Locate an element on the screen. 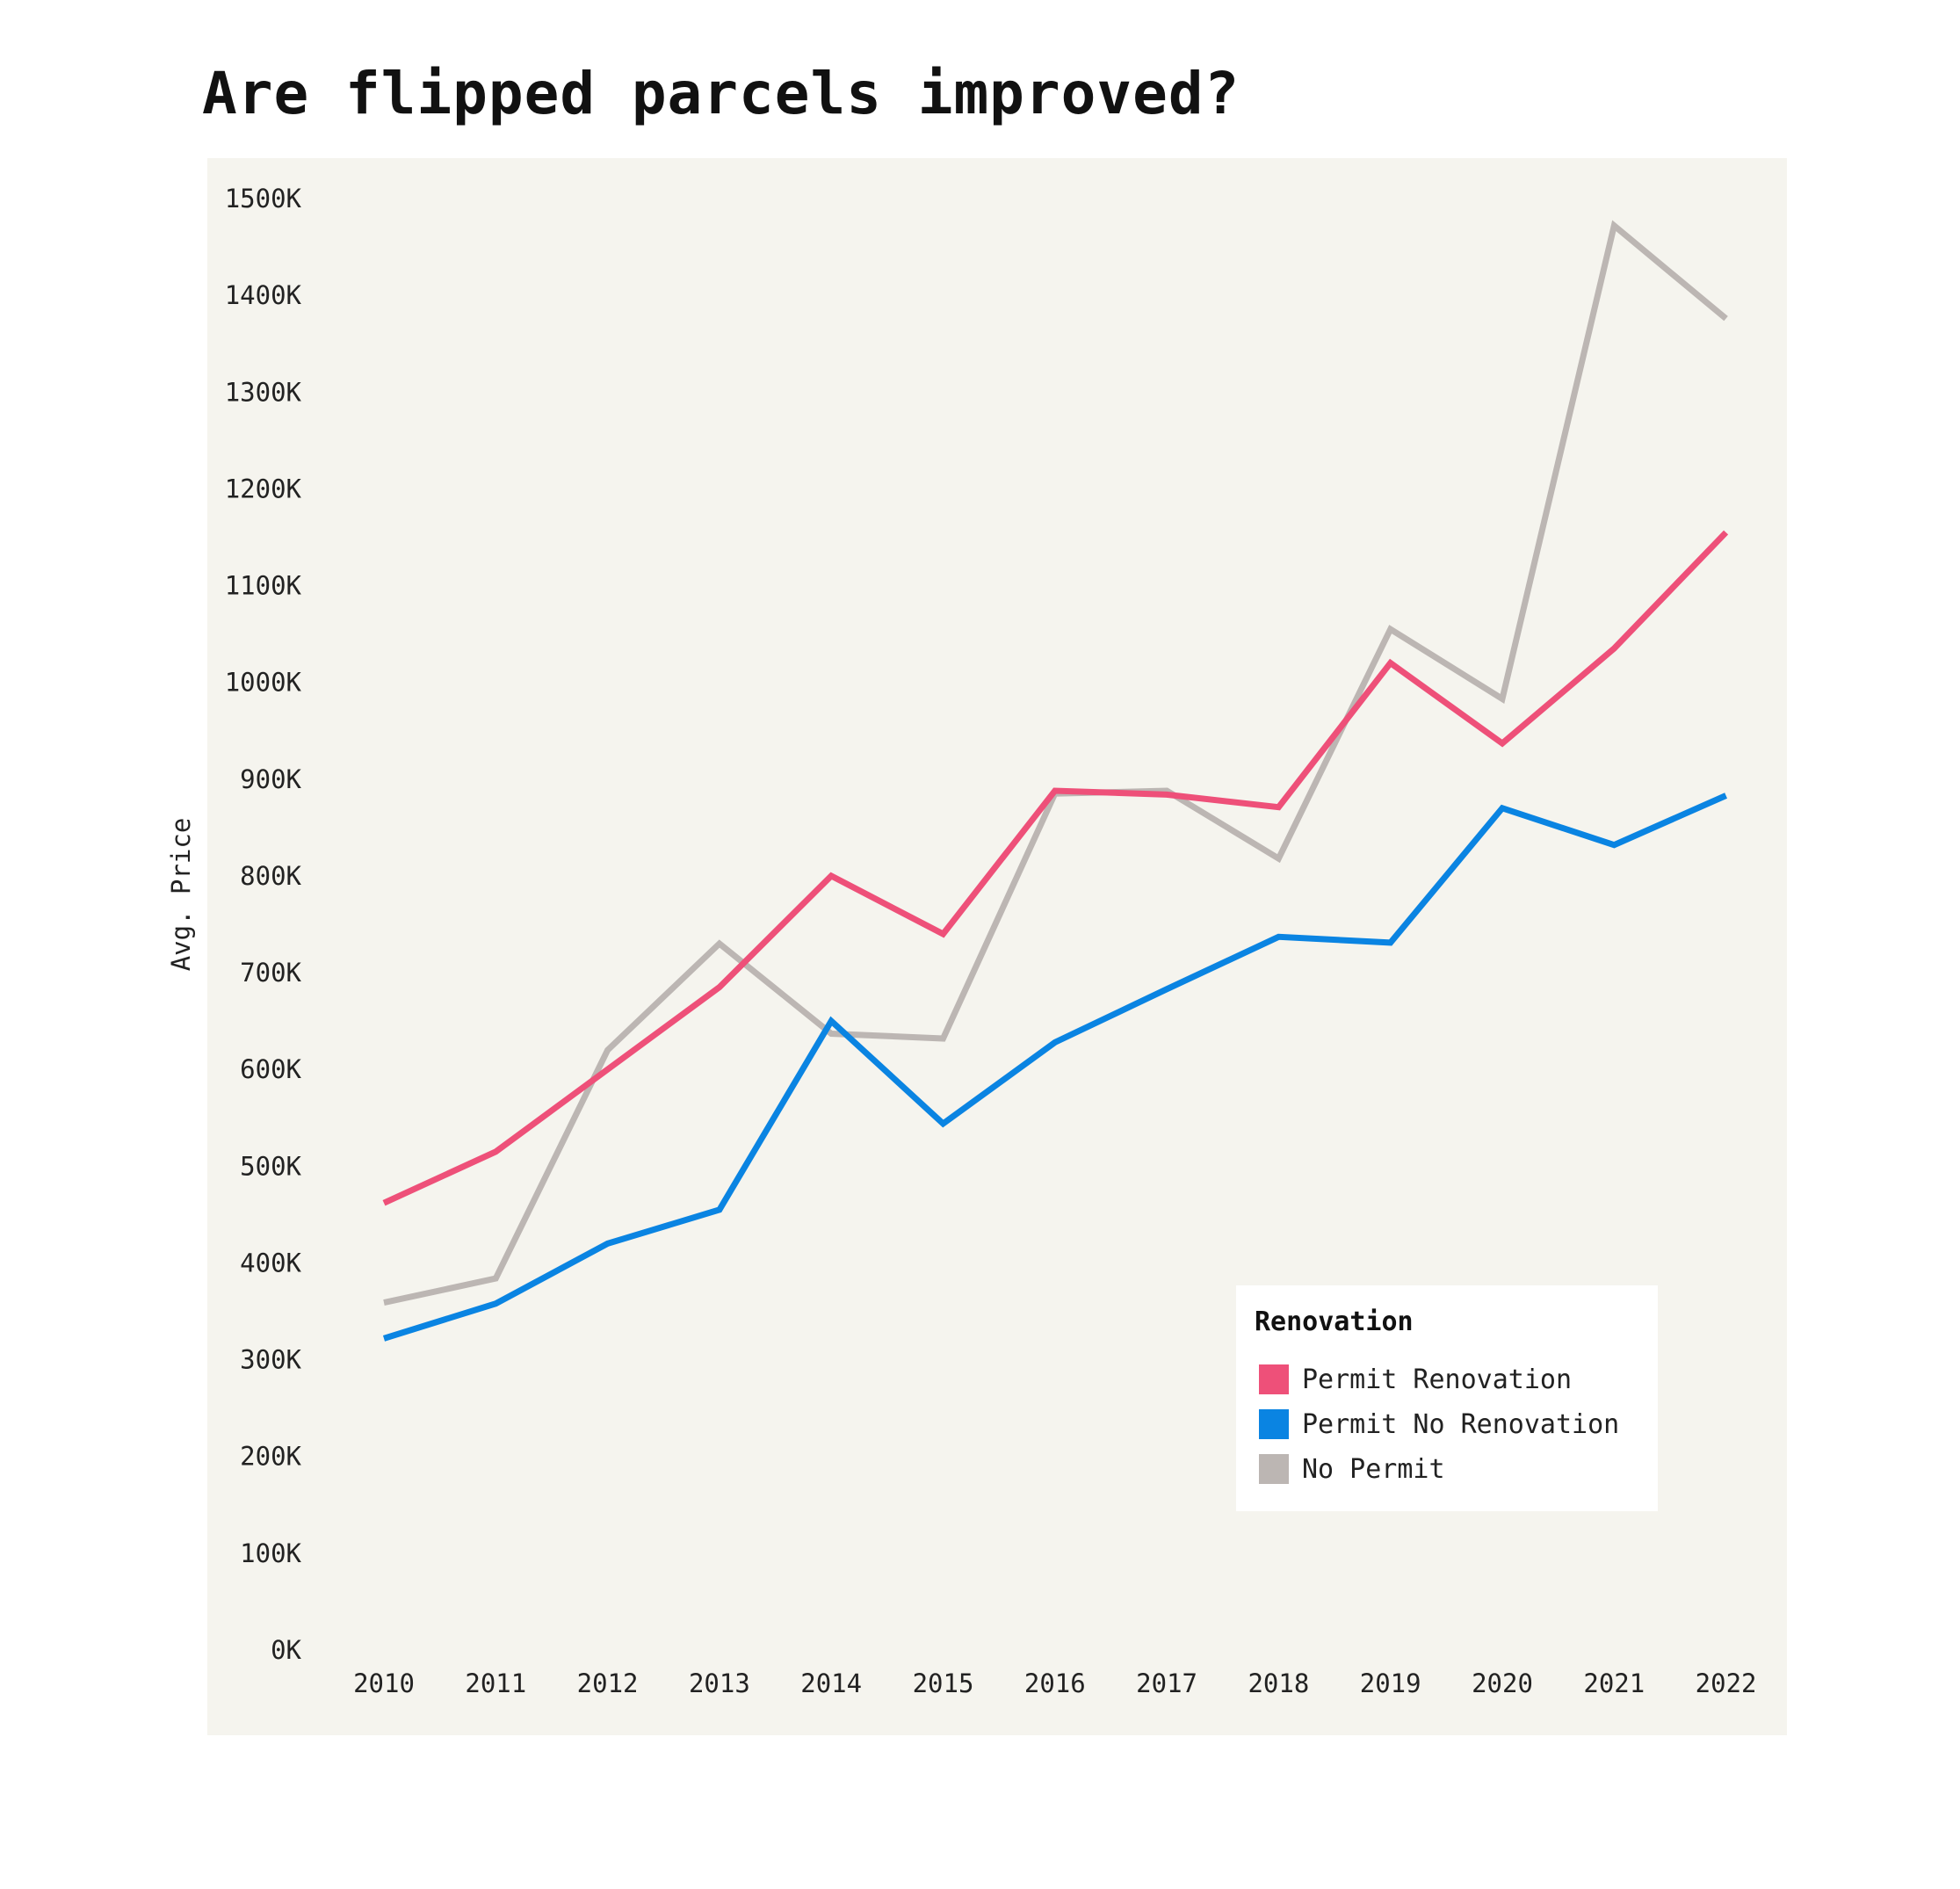 The height and width of the screenshot is (1889, 1960). x-tick-label: 2016 is located at coordinates (1055, 1683).